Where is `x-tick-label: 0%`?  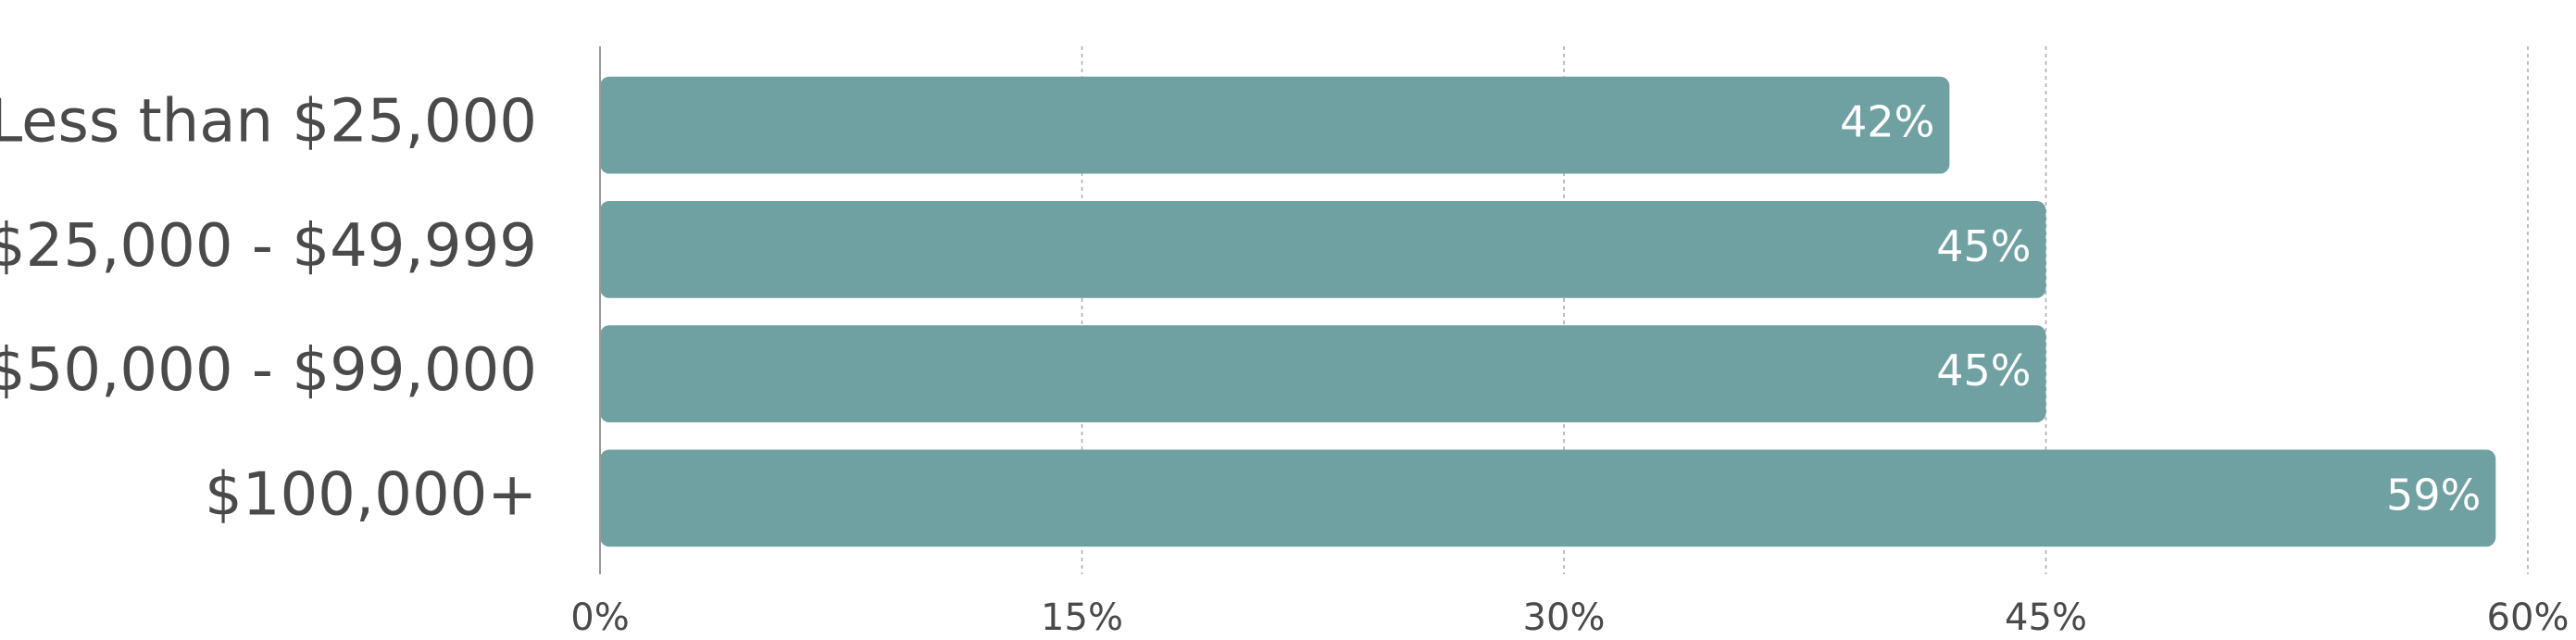
x-tick-label: 0% is located at coordinates (599, 617).